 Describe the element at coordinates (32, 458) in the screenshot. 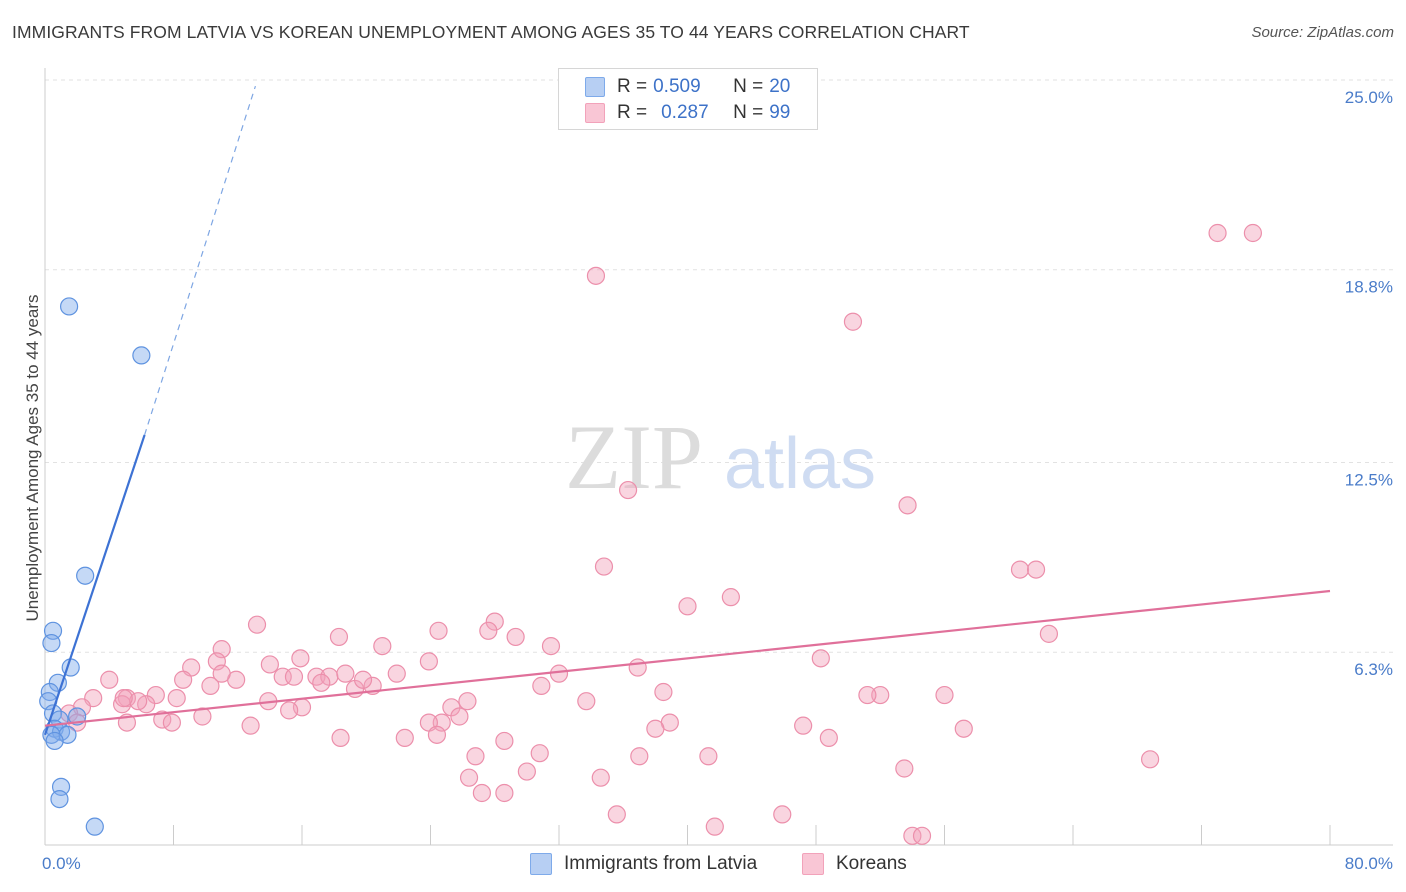

I see `y-axis-label: Unemployment Among Ages 35 to 44 years` at that location.